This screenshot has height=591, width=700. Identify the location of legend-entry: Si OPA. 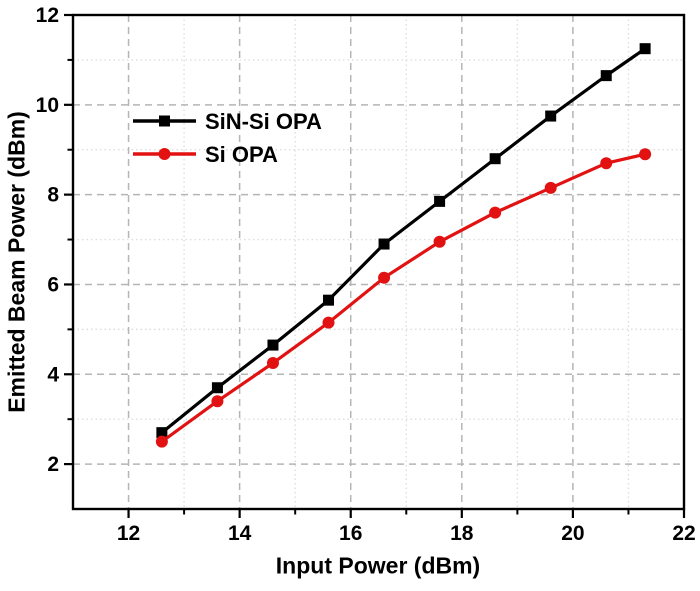
(205, 154).